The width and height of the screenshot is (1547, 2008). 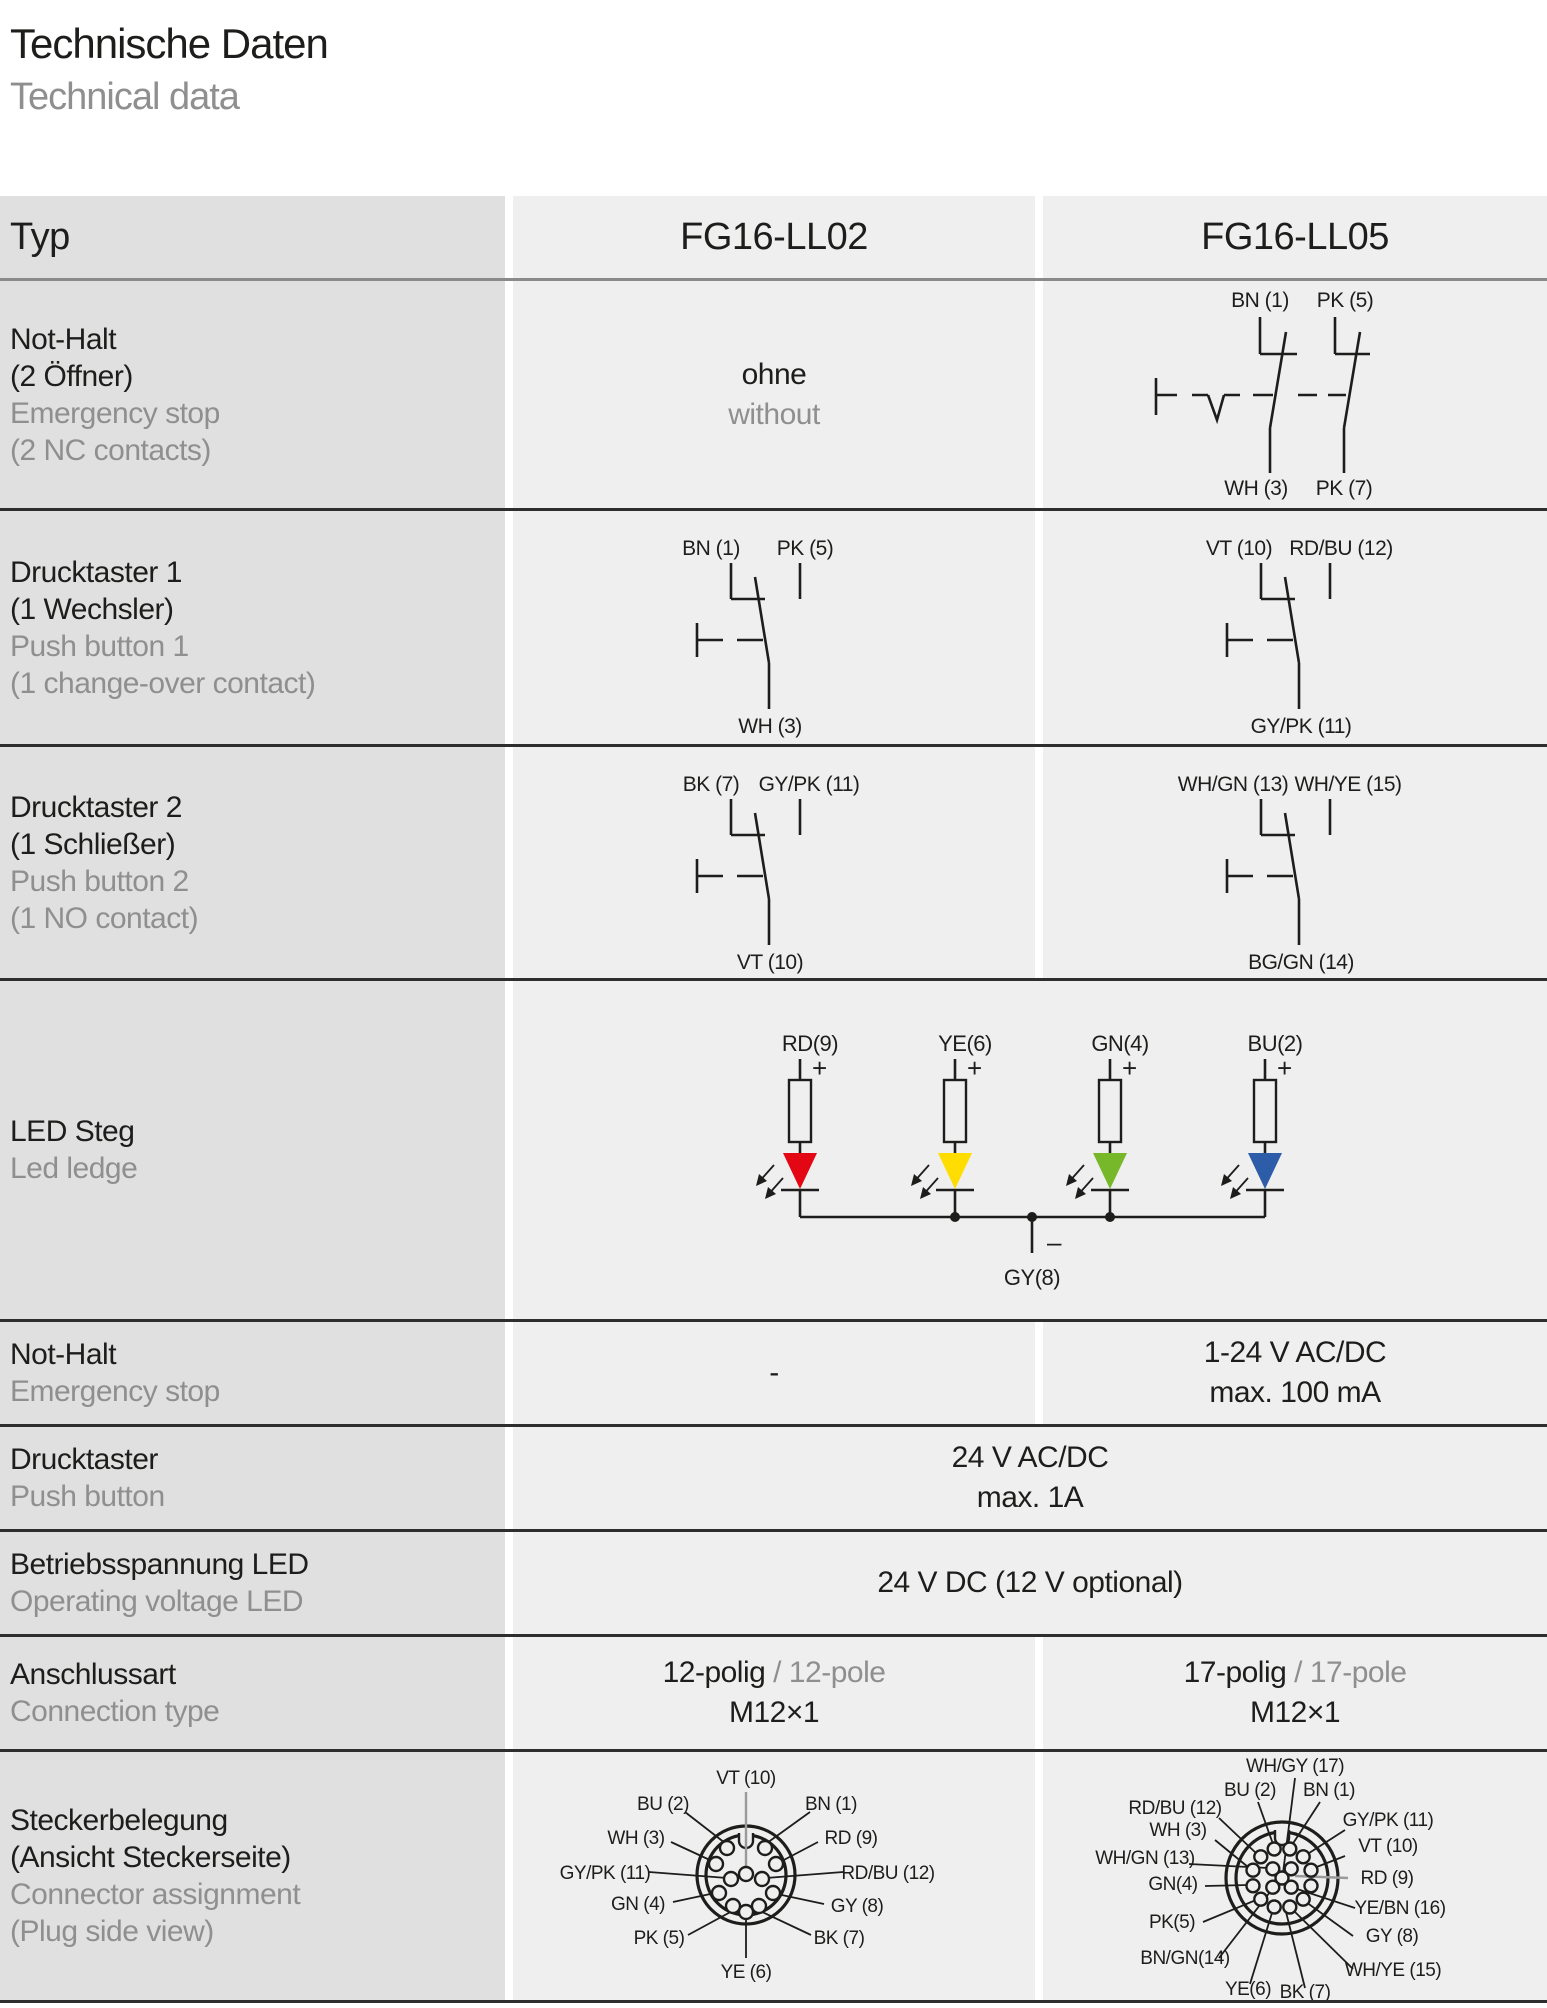 What do you see at coordinates (711, 784) in the screenshot?
I see `pin-label: BK (7)` at bounding box center [711, 784].